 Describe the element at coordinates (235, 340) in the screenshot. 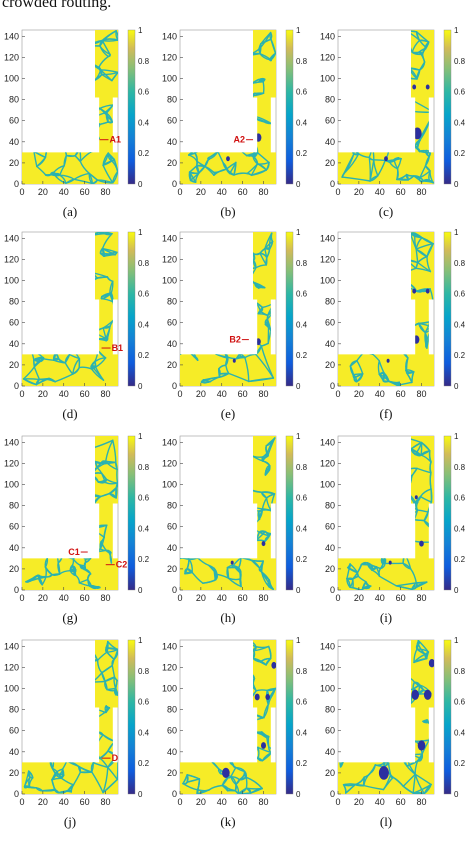

I see `annotation-label: B2` at that location.